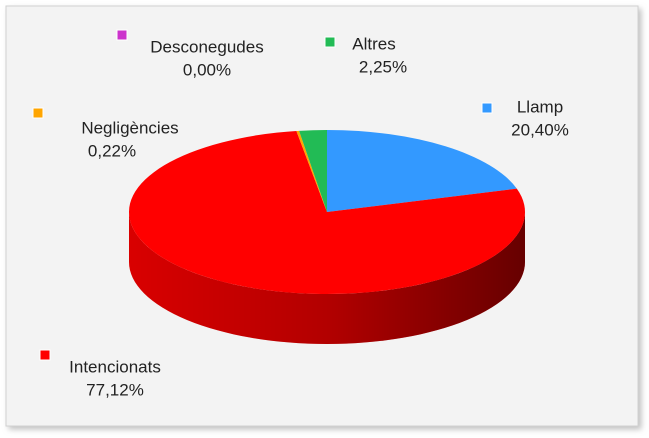  What do you see at coordinates (383, 66) in the screenshot?
I see `label-value: 2,25%` at bounding box center [383, 66].